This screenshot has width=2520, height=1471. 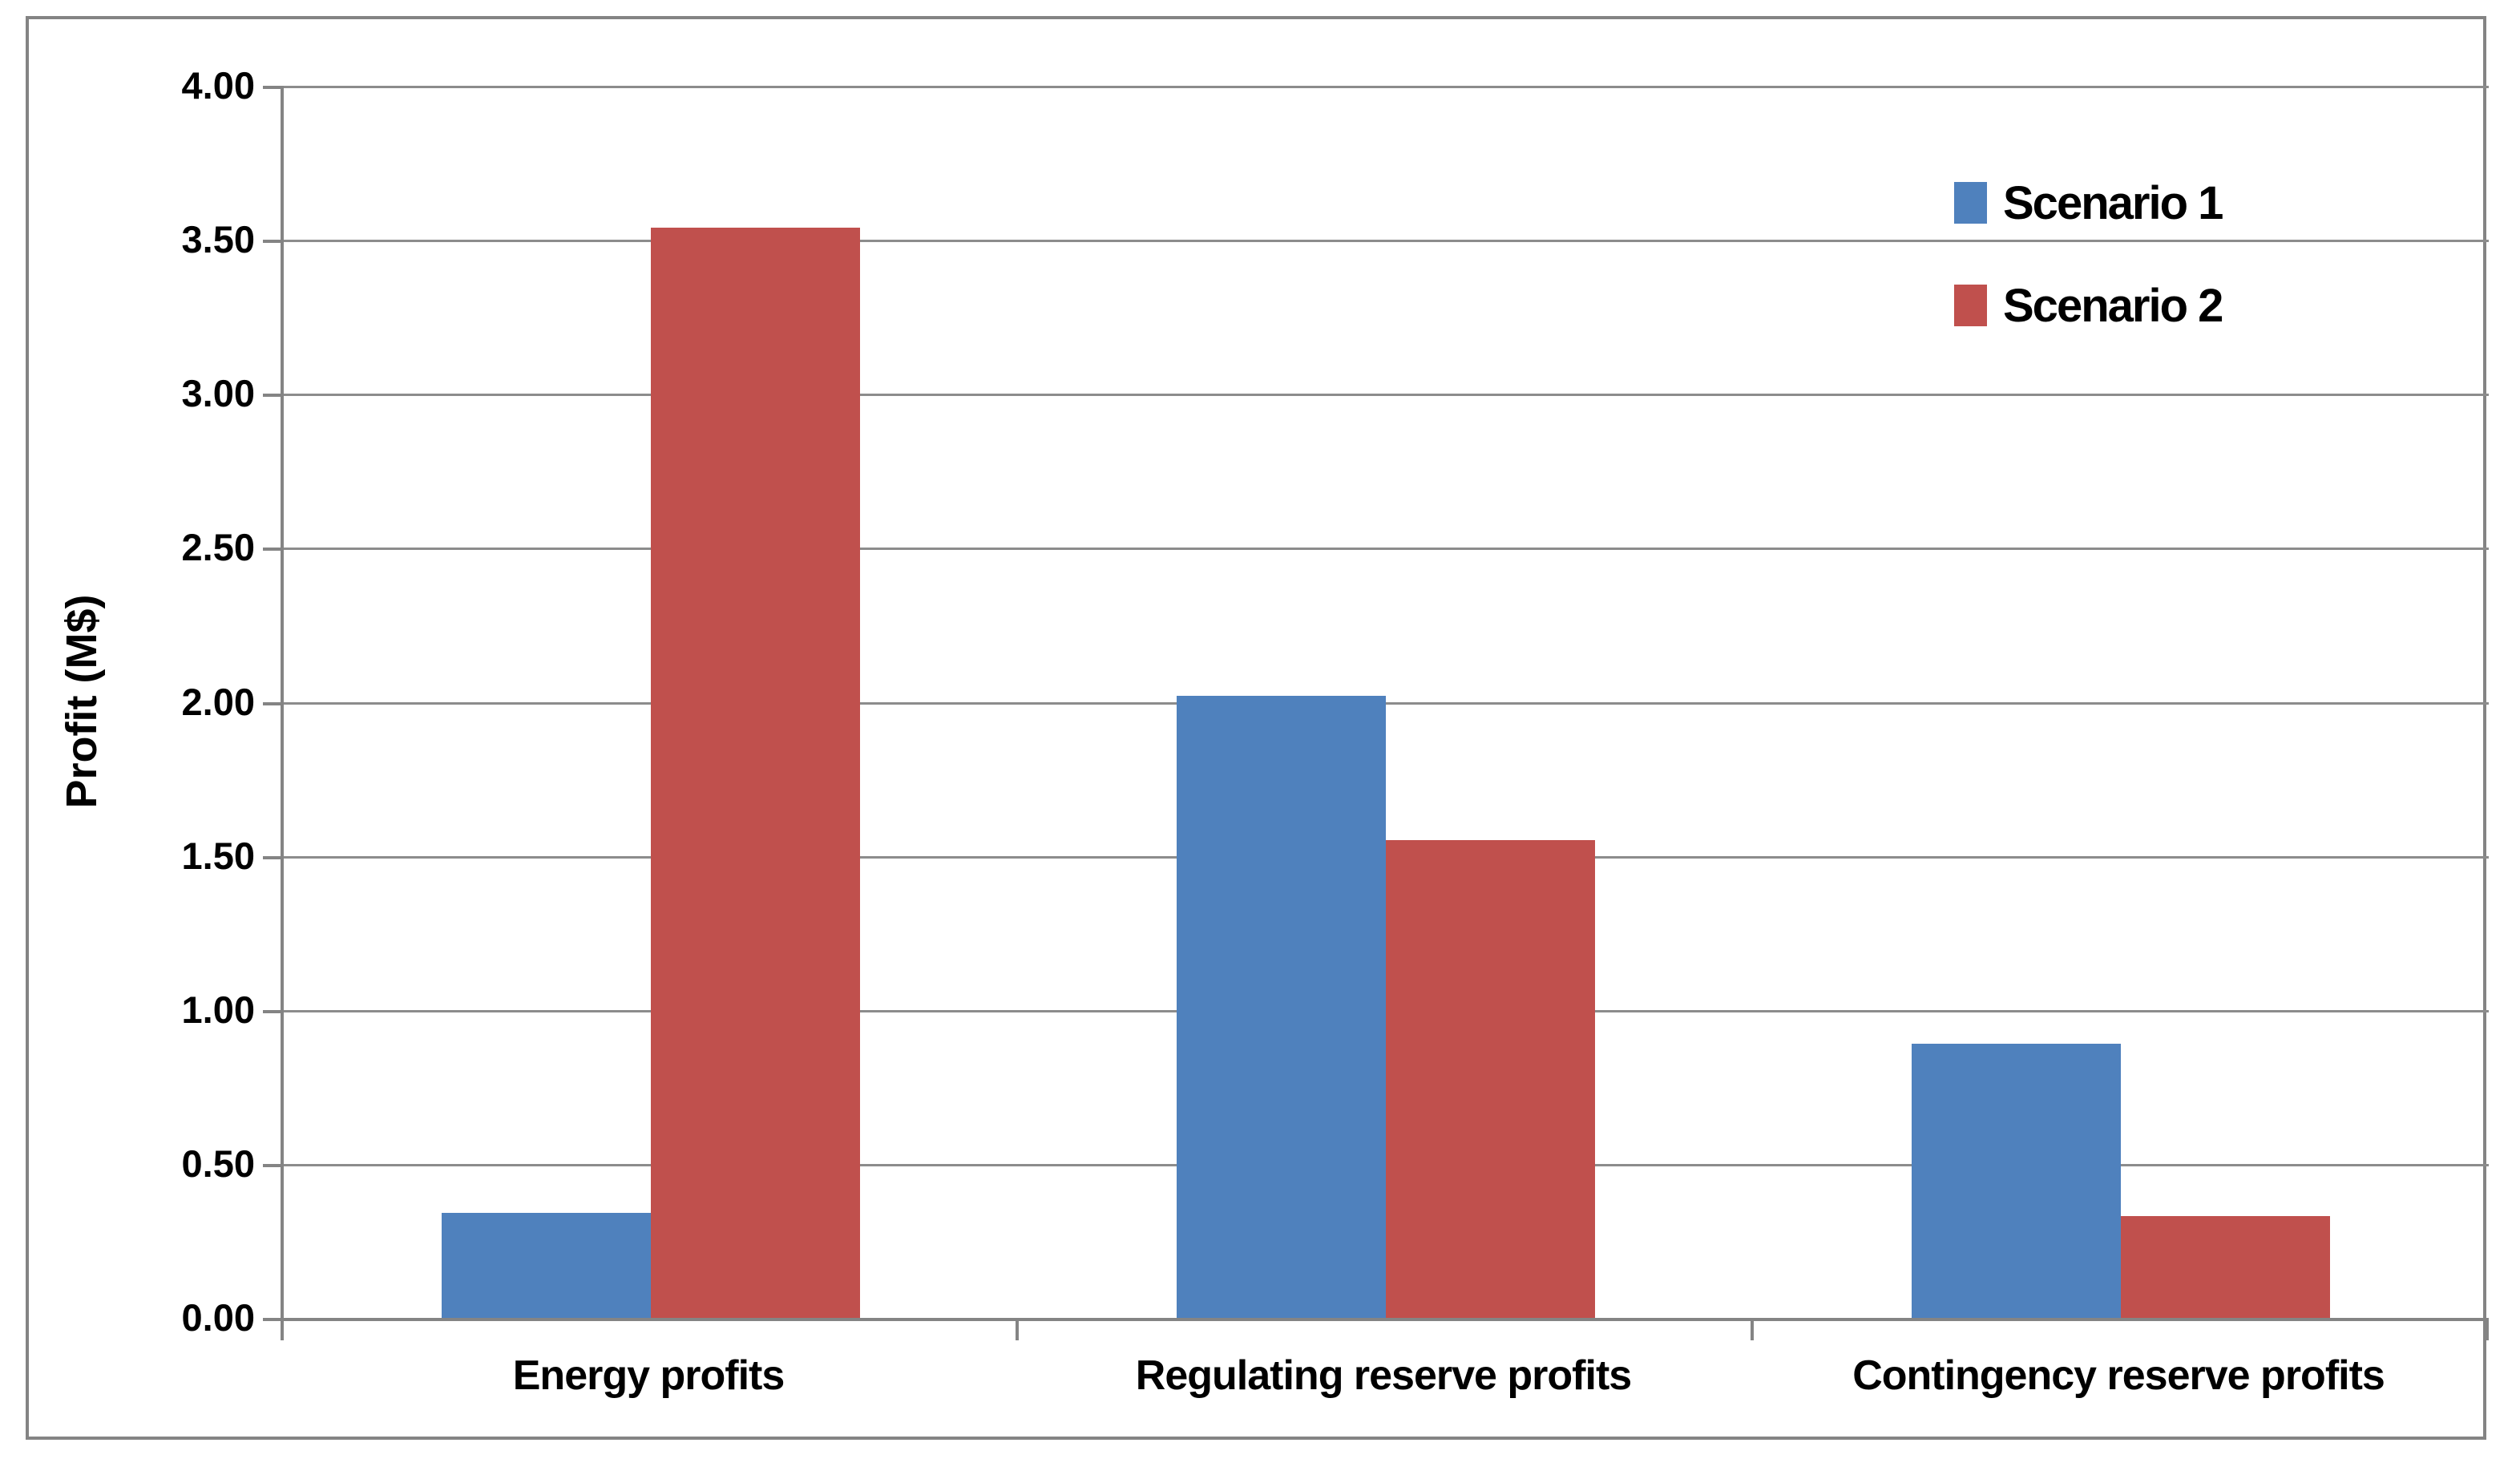 What do you see at coordinates (1970, 305) in the screenshot?
I see `legend-swatch-scenario2` at bounding box center [1970, 305].